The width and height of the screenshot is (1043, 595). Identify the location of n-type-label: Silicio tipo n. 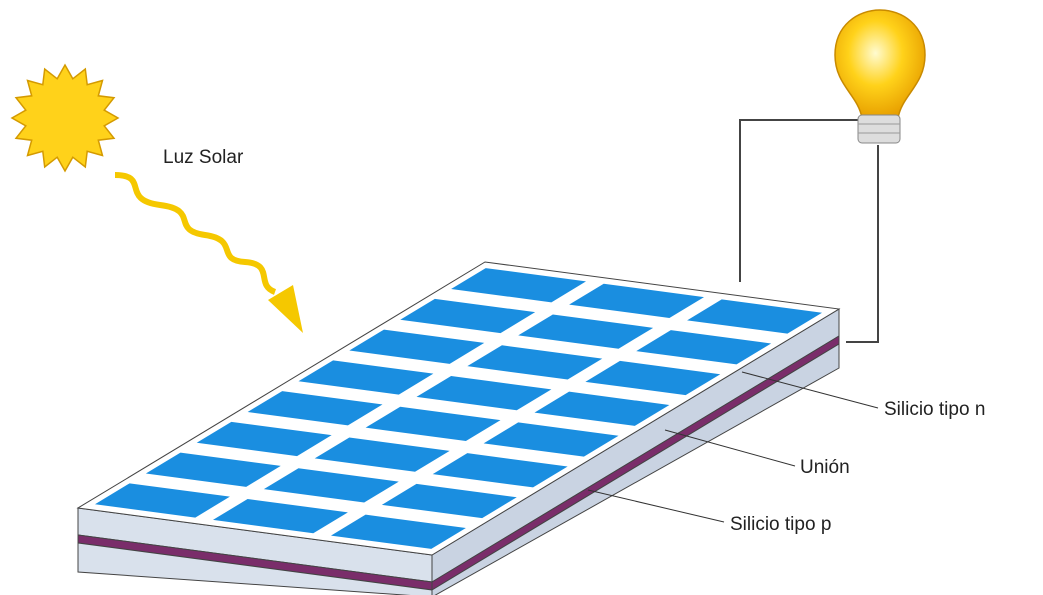
(934, 409).